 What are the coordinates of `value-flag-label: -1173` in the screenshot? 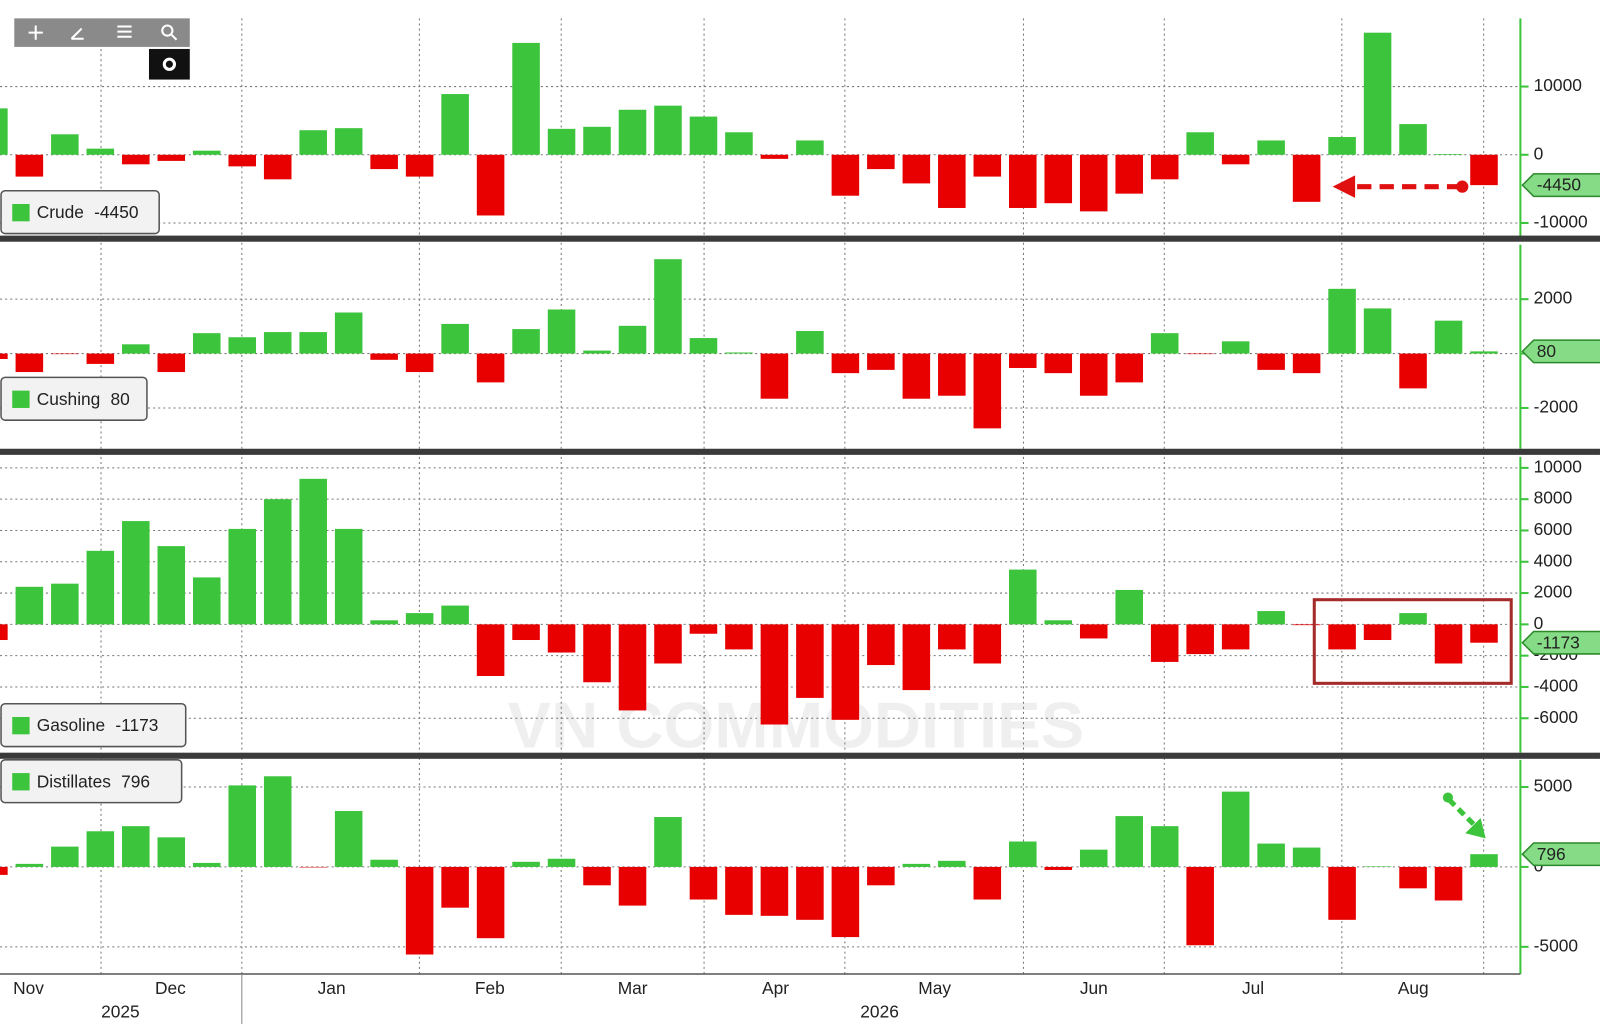 It's located at (1558, 642).